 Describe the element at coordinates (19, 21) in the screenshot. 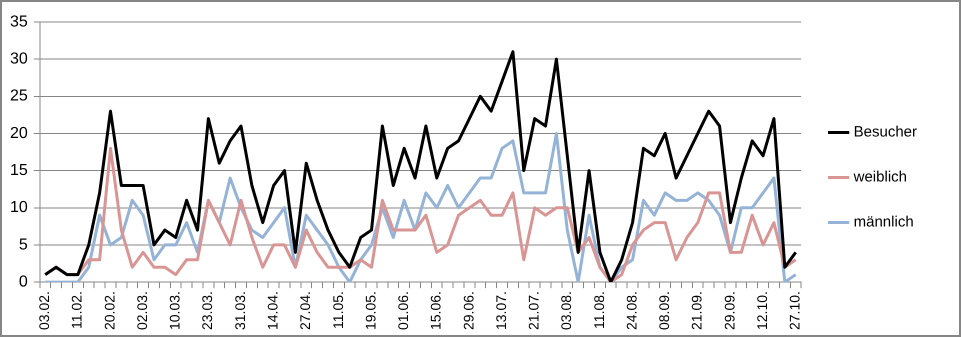

I see `y-tick-label: 35` at that location.